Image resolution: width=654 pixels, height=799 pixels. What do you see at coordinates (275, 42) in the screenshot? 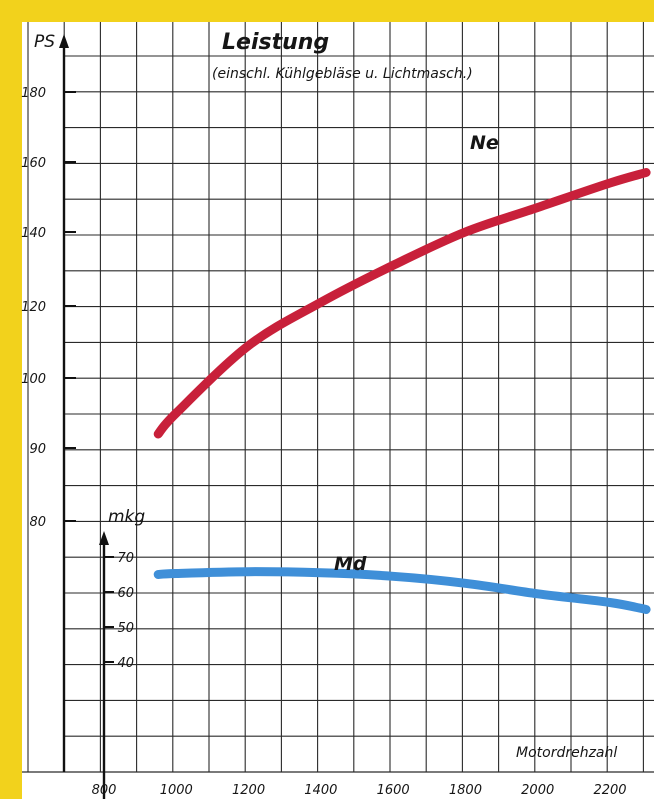
I see `chart-title: Leistung` at bounding box center [275, 42].